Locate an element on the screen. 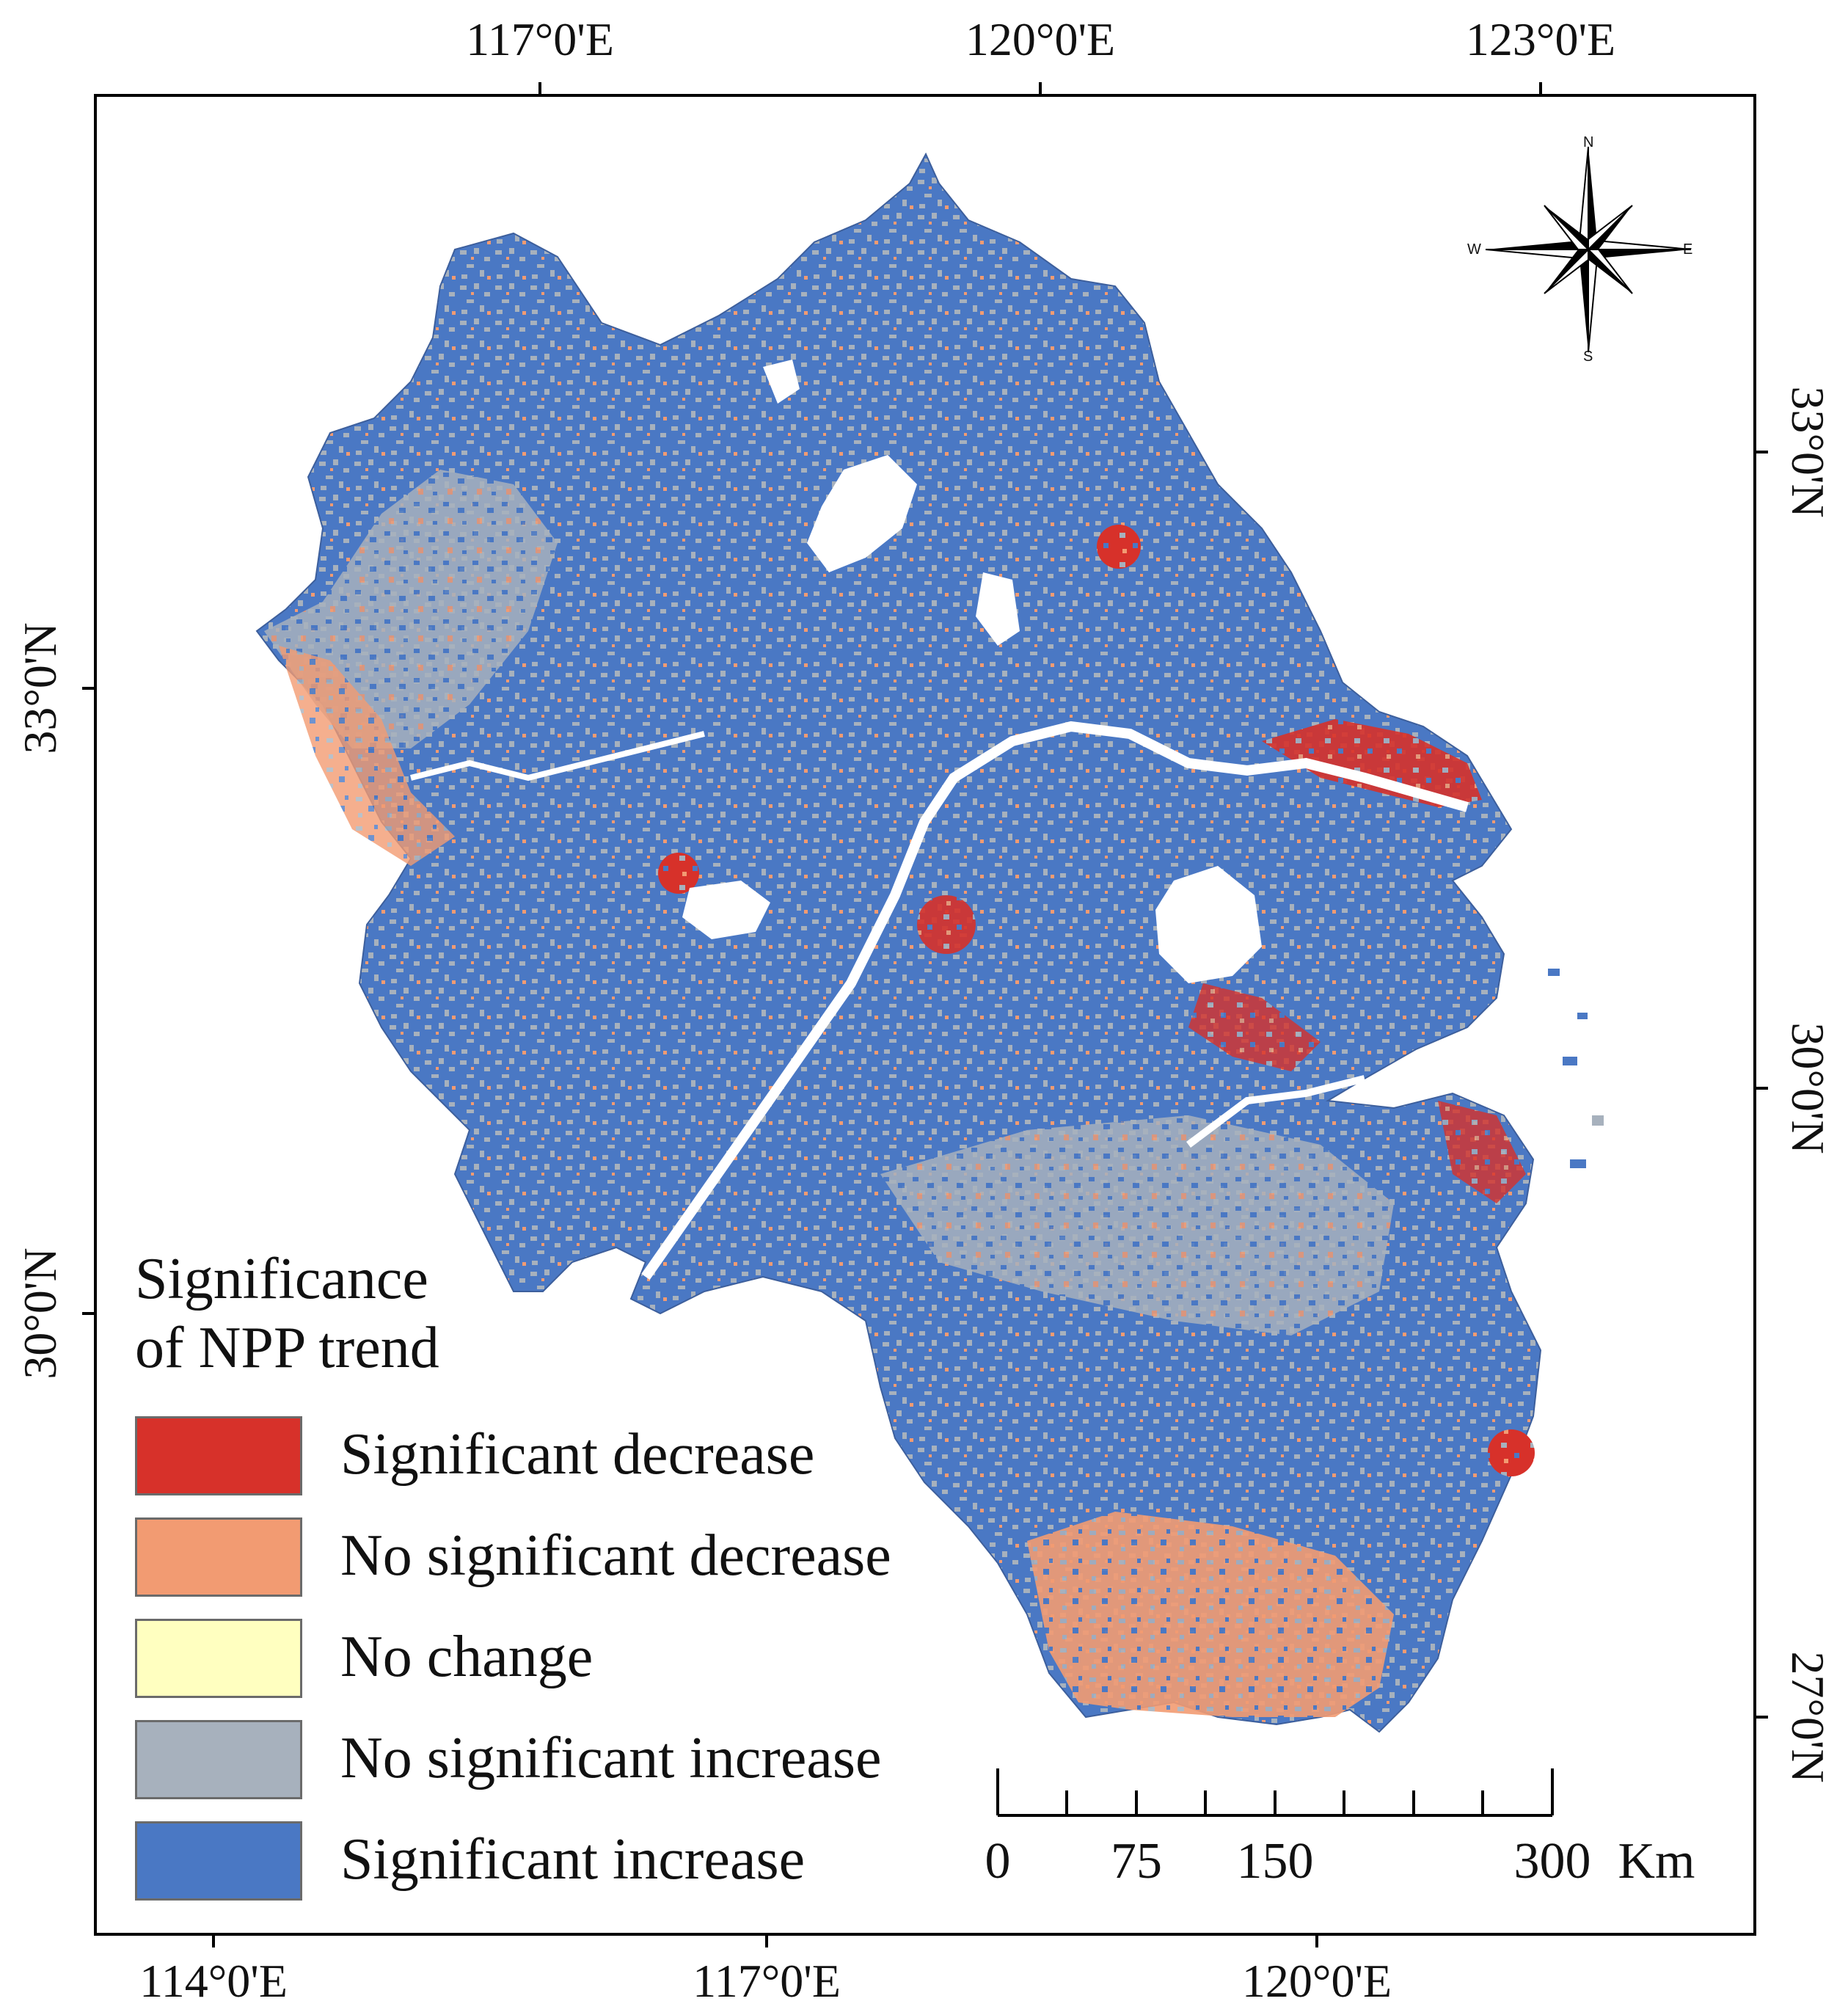 Image resolution: width=1848 pixels, height=2015 pixels. legend-title-line2: of NPP trend is located at coordinates (287, 1348).